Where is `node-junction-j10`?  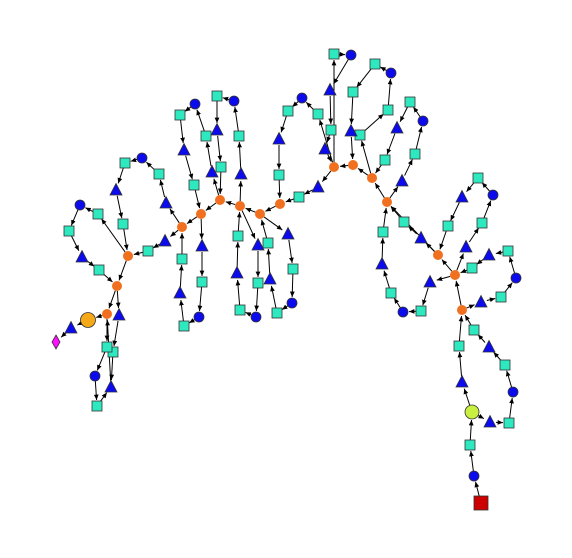 node-junction-j10 is located at coordinates (240, 206).